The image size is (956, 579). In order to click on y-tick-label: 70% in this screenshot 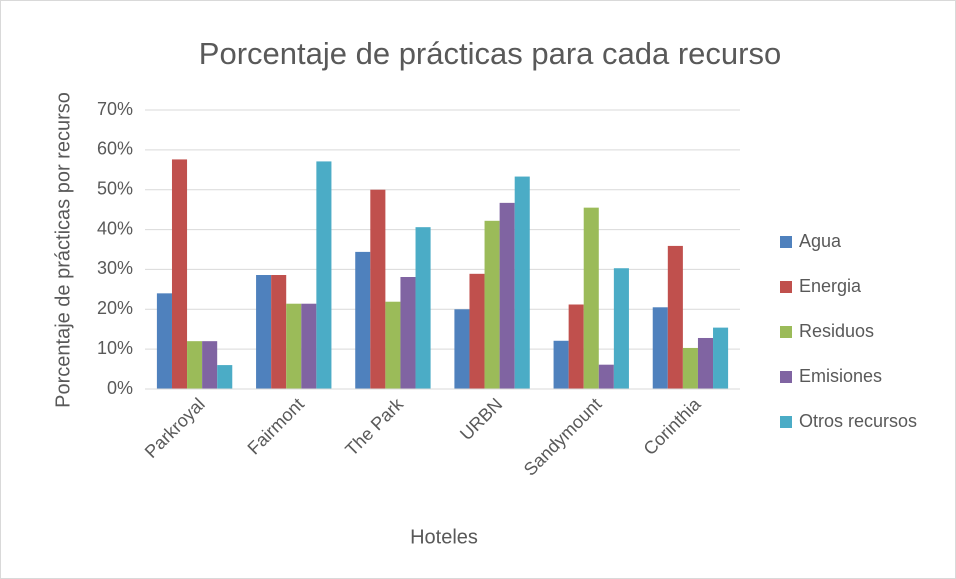, I will do `click(115, 109)`.